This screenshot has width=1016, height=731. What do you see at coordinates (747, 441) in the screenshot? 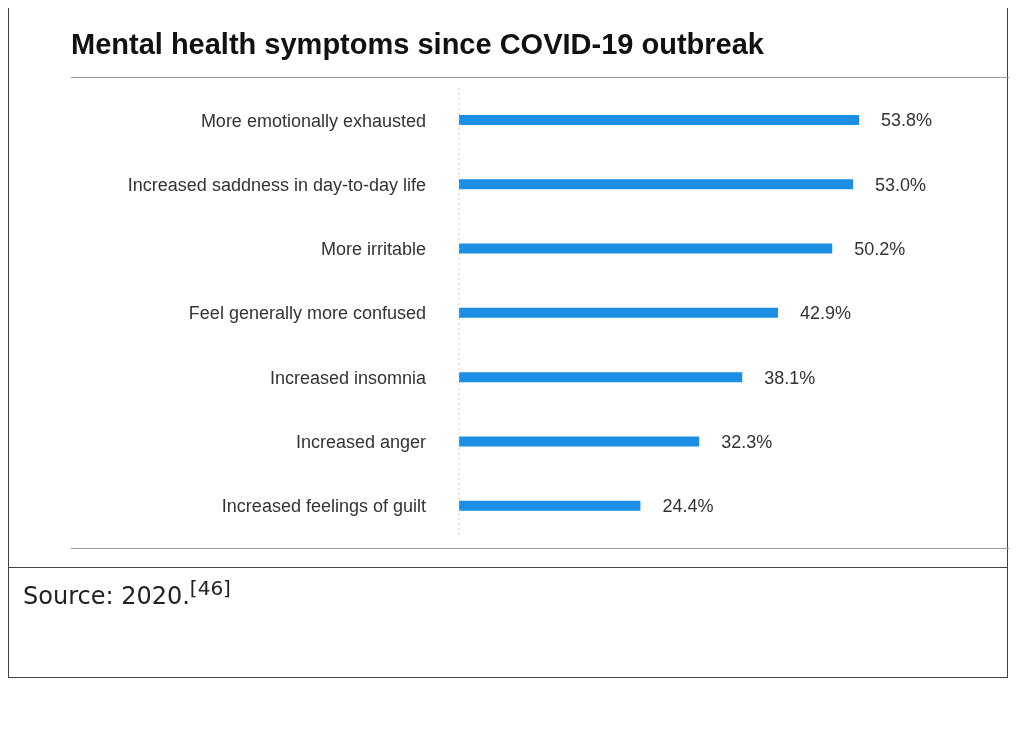
I see `data-label: 32.3%` at bounding box center [747, 441].